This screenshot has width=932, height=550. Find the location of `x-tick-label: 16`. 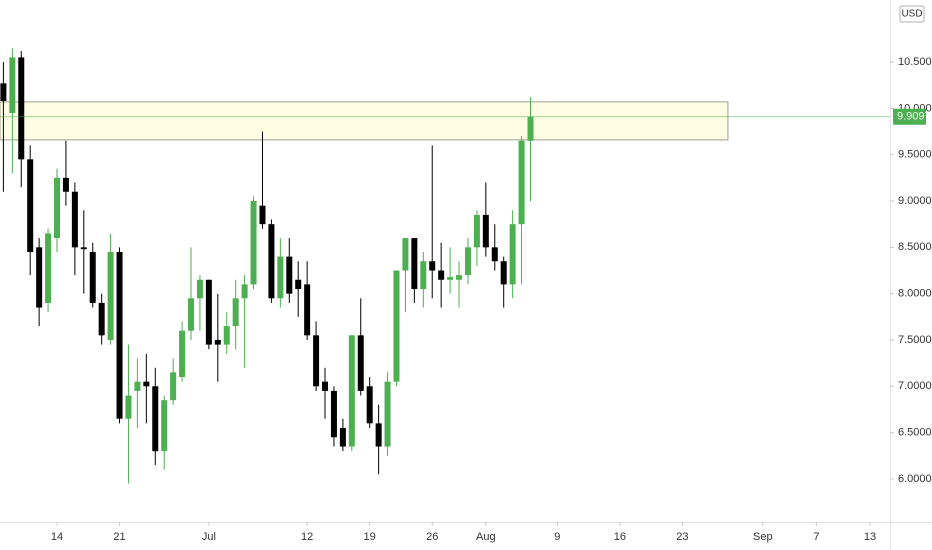

x-tick-label: 16 is located at coordinates (620, 537).